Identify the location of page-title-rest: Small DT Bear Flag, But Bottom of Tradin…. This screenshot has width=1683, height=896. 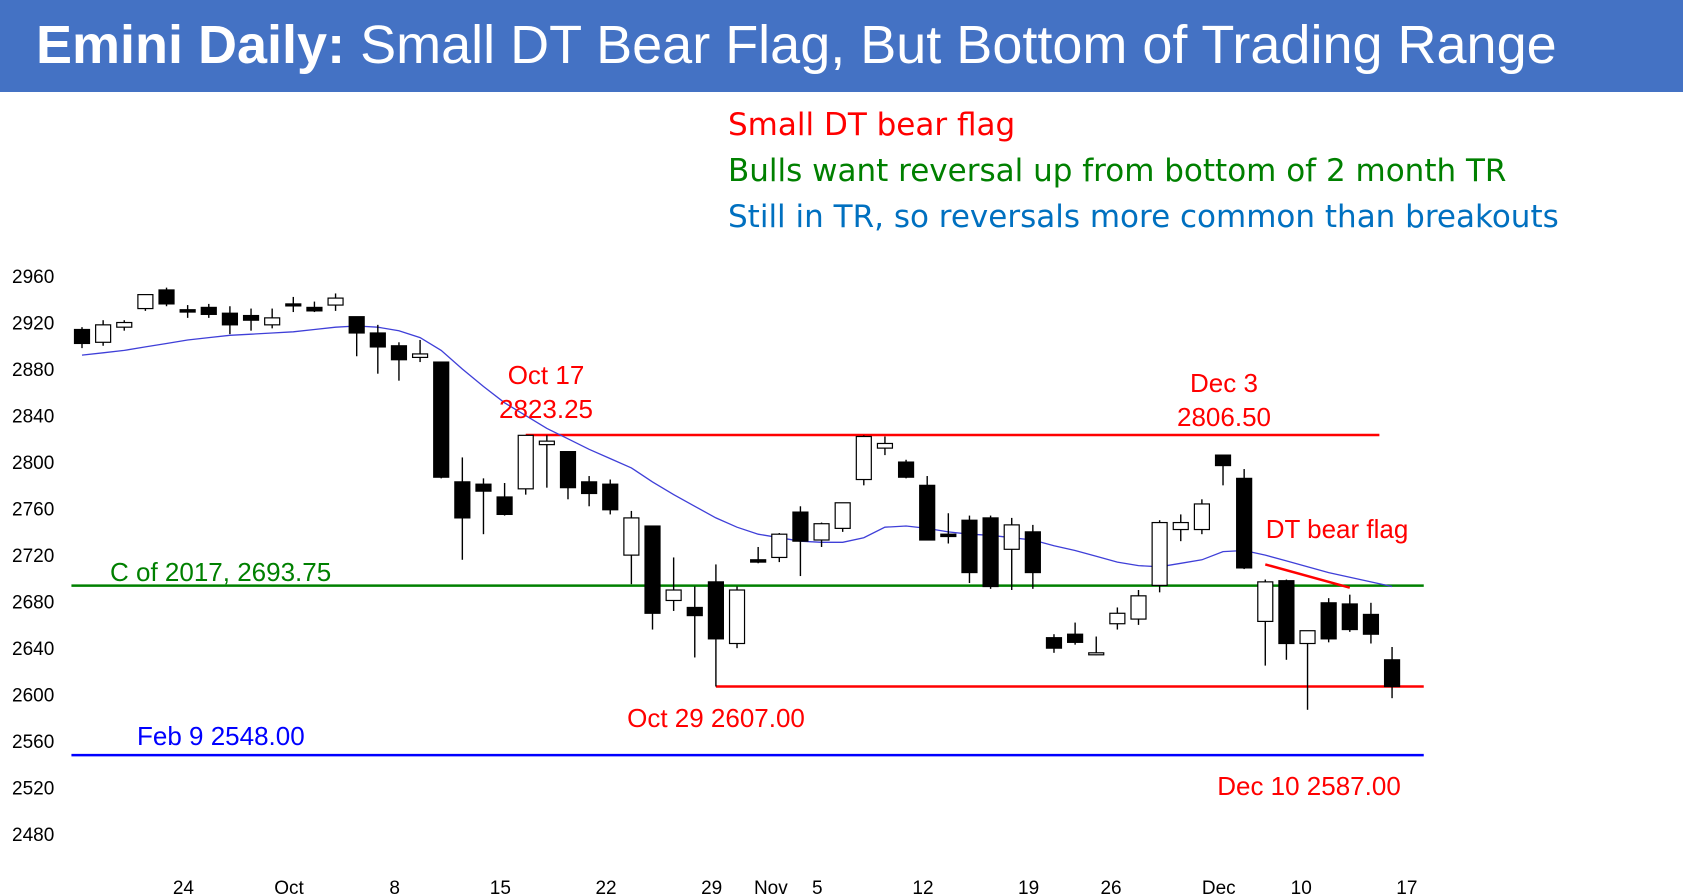
(951, 45).